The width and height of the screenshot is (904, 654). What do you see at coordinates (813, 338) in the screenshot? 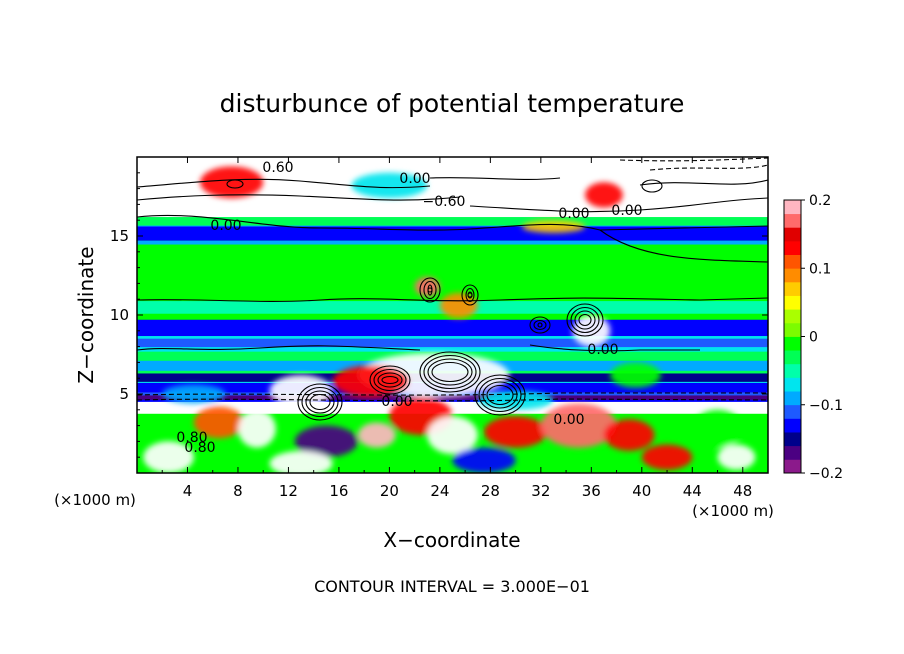
I see `colorbar-tick-label: 0` at bounding box center [813, 338].